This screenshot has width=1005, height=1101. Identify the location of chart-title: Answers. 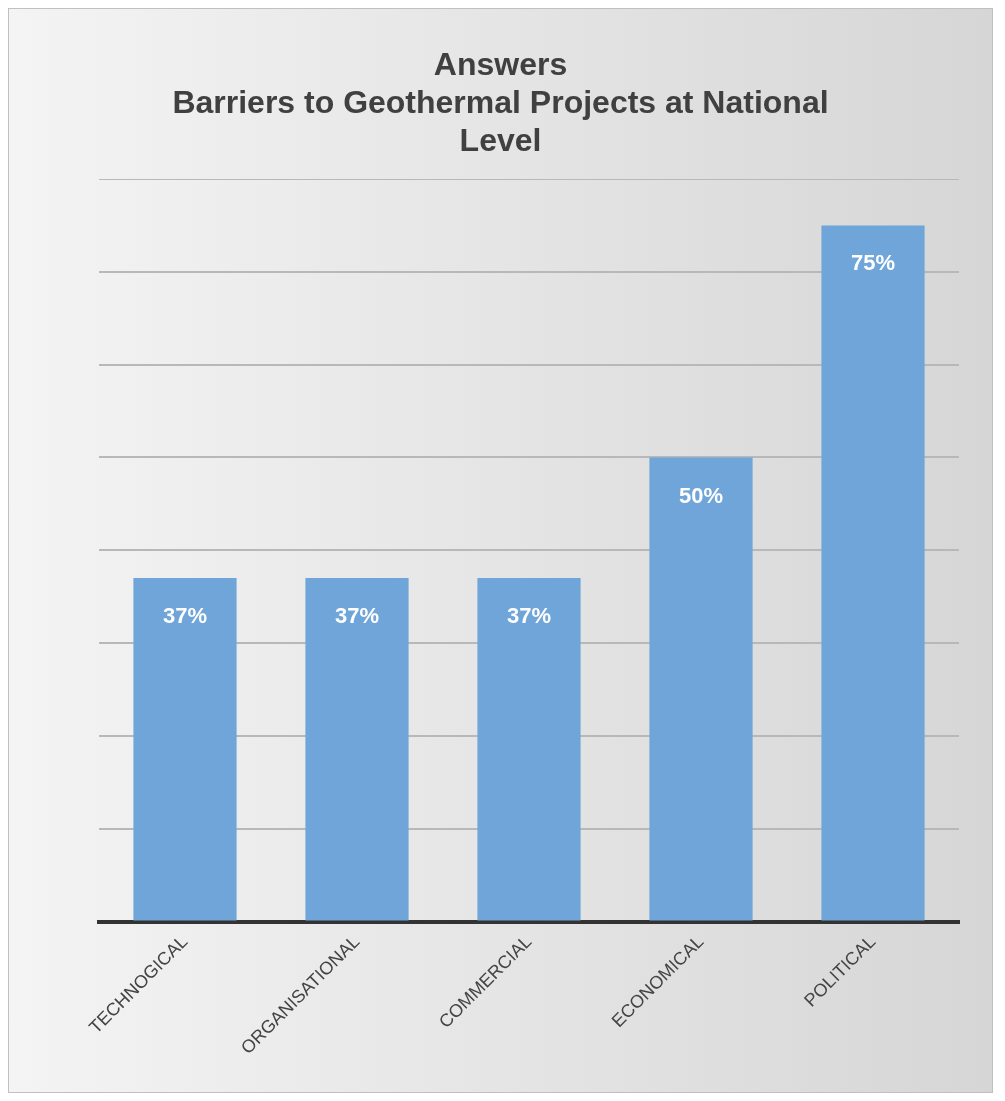
(500, 64).